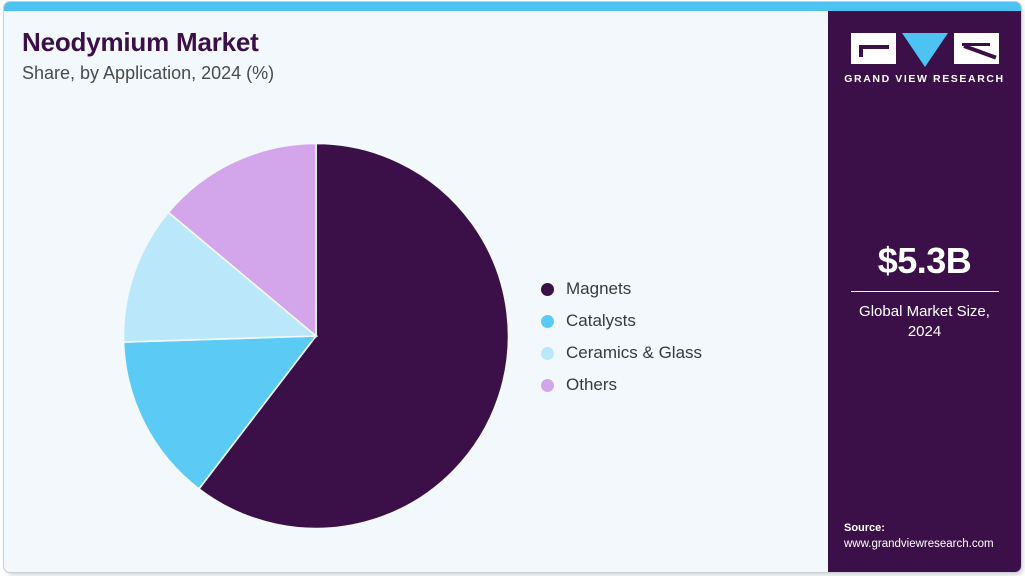 The width and height of the screenshot is (1025, 576). I want to click on brand-logo: GRAND VIEW RESEARCH, so click(924, 59).